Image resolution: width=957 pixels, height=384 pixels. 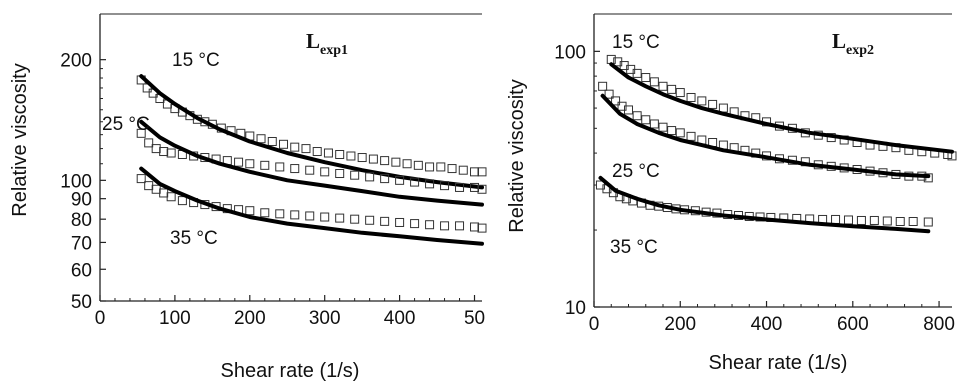 What do you see at coordinates (680, 324) in the screenshot?
I see `x-tick-label: 200` at bounding box center [680, 324].